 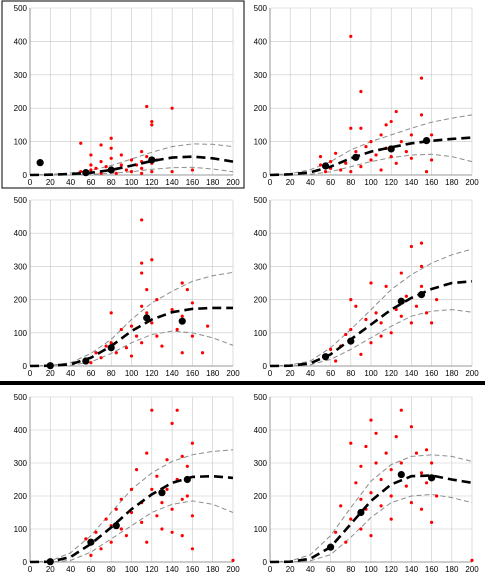 What do you see at coordinates (50, 373) in the screenshot?
I see `x-tick-label: 20` at bounding box center [50, 373].